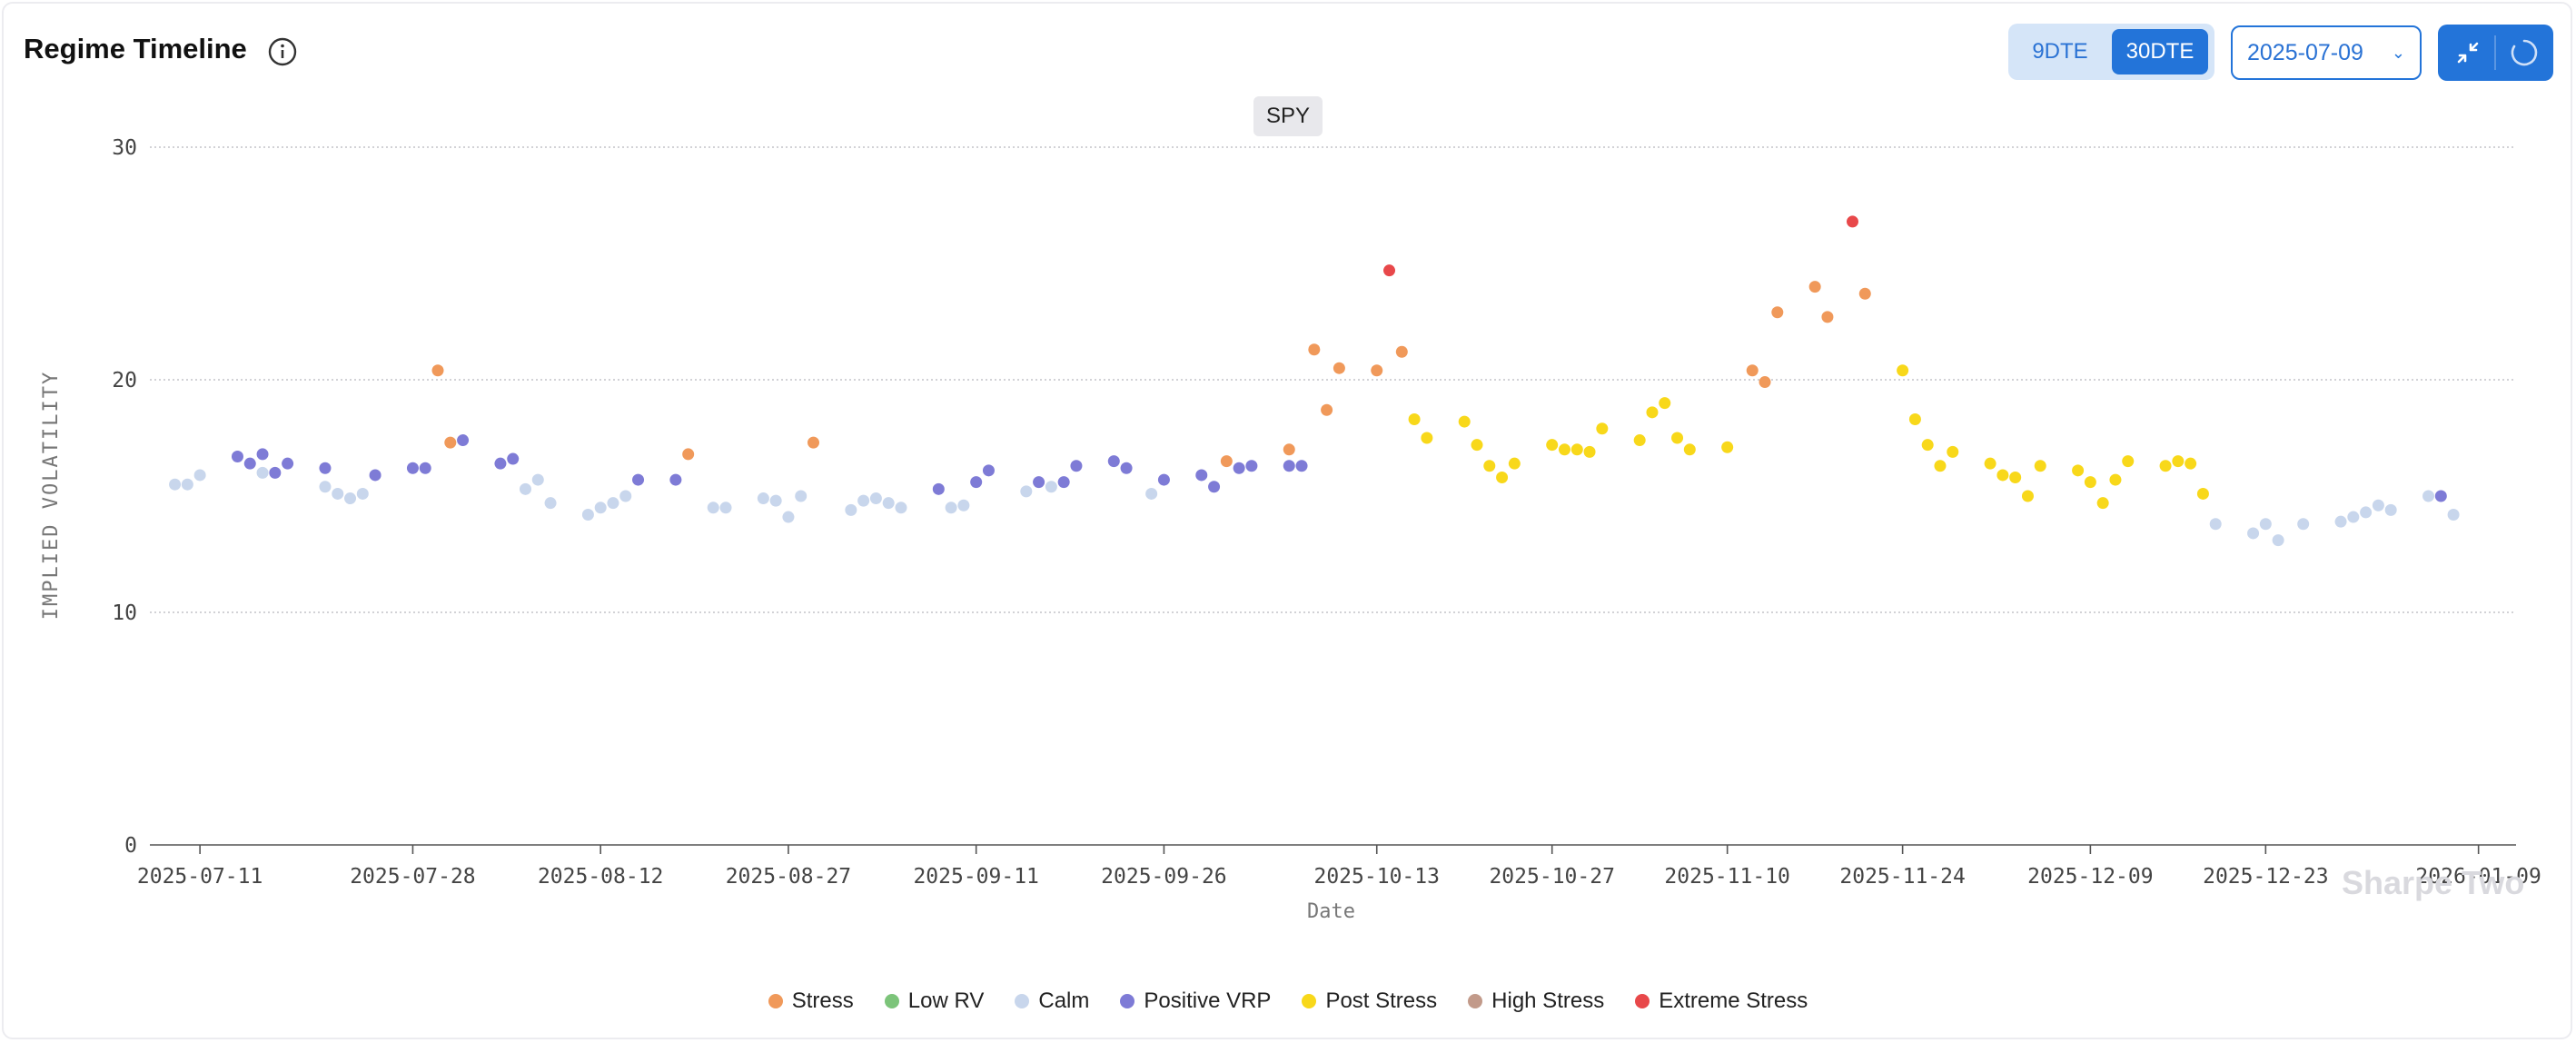  I want to click on y-tick-label: 10, so click(124, 613).